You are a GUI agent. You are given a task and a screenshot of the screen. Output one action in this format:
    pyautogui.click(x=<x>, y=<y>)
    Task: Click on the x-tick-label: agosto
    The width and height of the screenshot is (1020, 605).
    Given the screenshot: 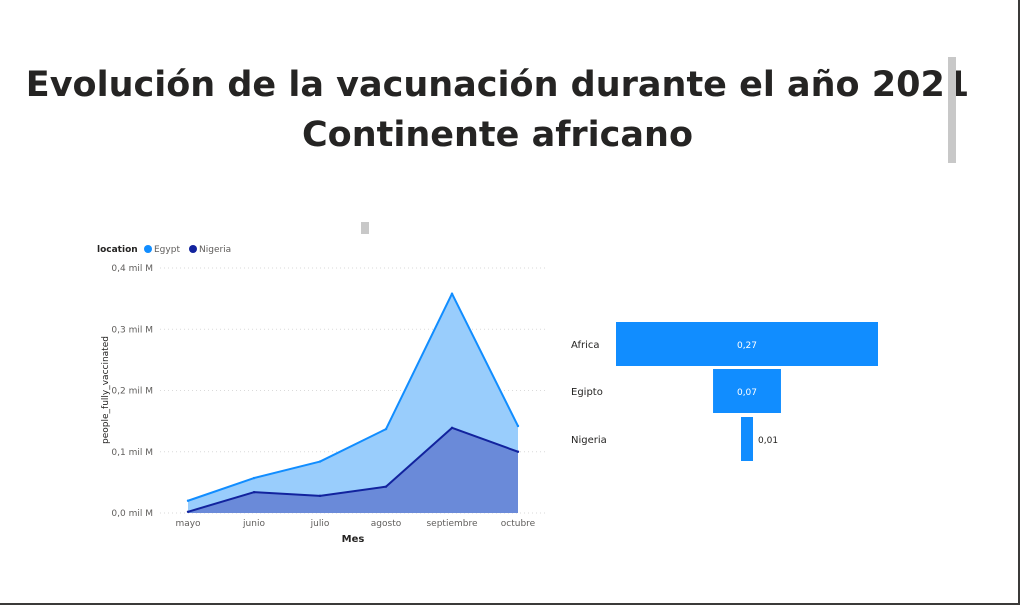 What is the action you would take?
    pyautogui.click(x=386, y=524)
    